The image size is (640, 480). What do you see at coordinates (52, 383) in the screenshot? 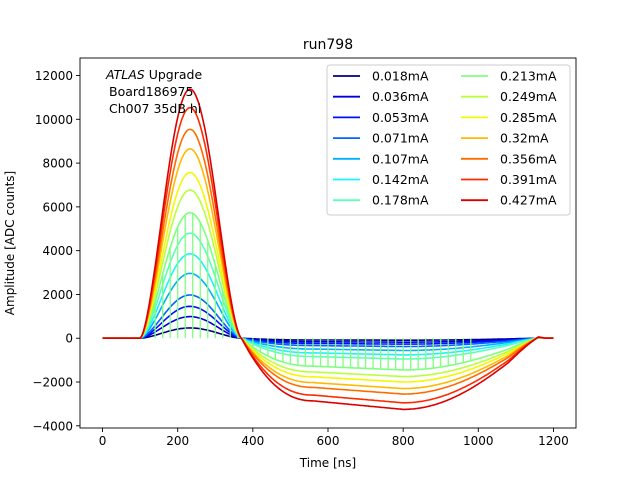
I see `y-tick-label: −2000` at bounding box center [52, 383].